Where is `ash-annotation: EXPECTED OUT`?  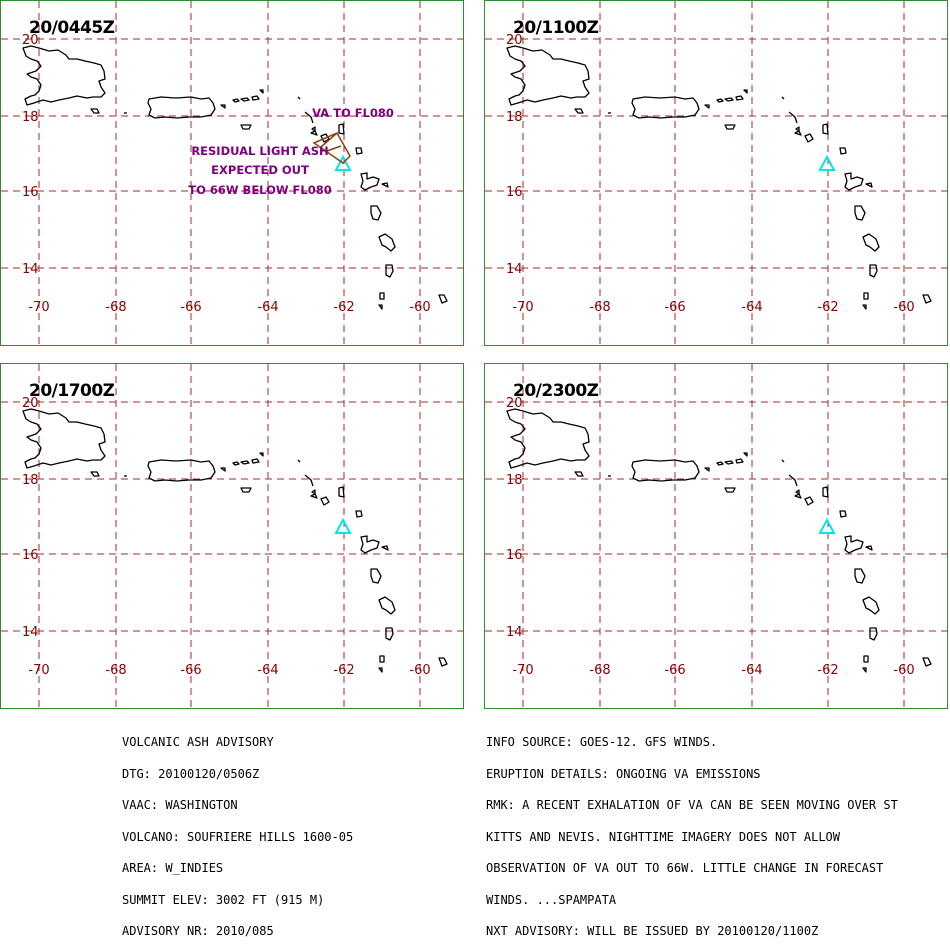
ash-annotation: EXPECTED OUT is located at coordinates (260, 170).